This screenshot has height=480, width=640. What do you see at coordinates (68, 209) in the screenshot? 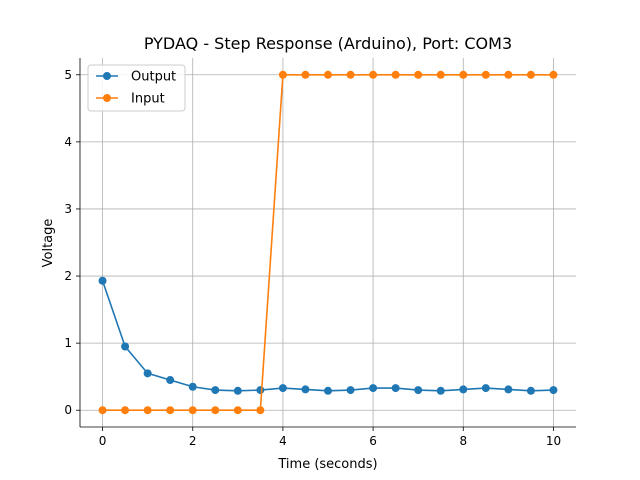
I see `y-tick-label: 3` at bounding box center [68, 209].